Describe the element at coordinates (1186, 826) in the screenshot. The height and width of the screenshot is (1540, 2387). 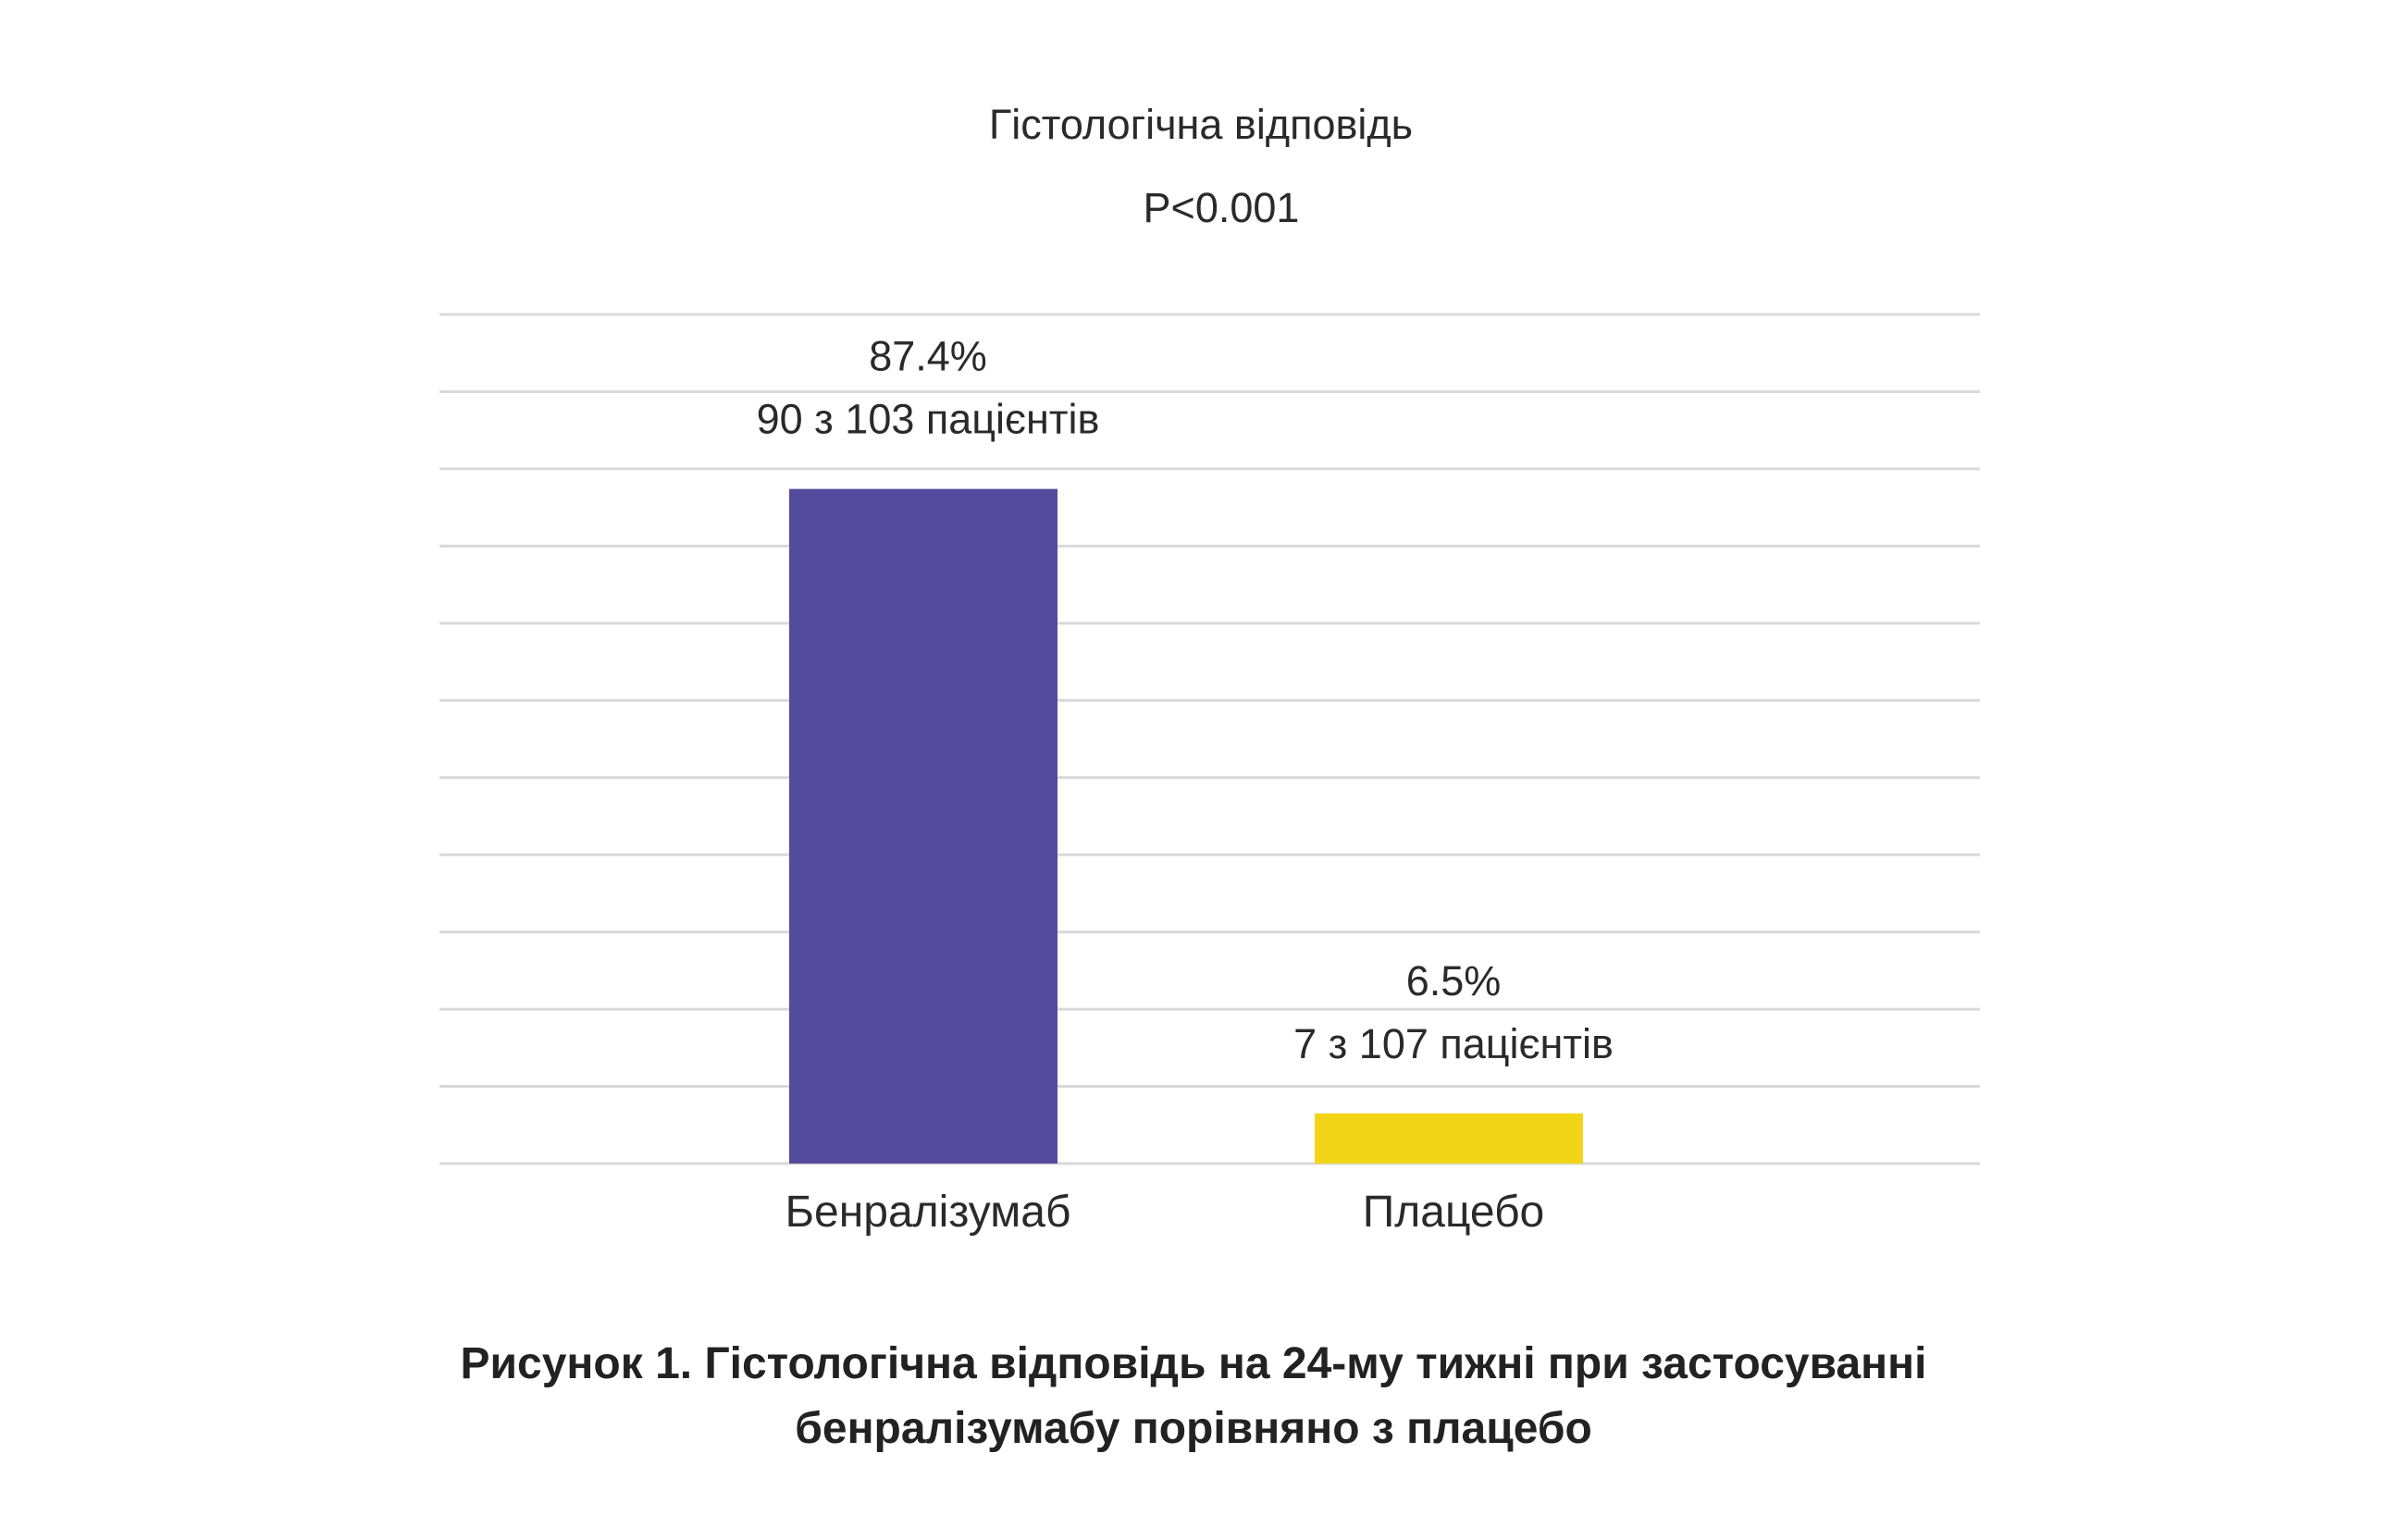
I see `bars` at that location.